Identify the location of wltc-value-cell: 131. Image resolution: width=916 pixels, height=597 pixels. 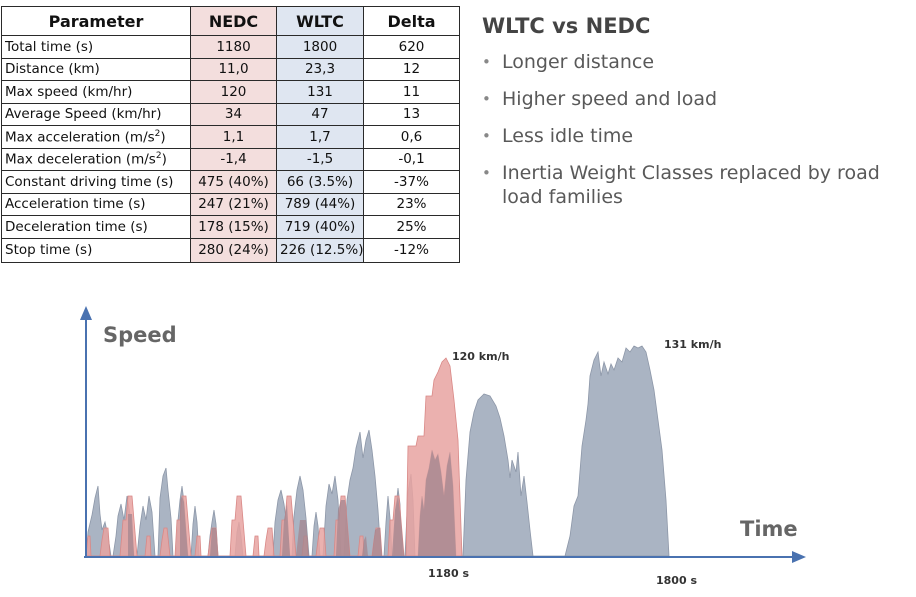
(320, 92).